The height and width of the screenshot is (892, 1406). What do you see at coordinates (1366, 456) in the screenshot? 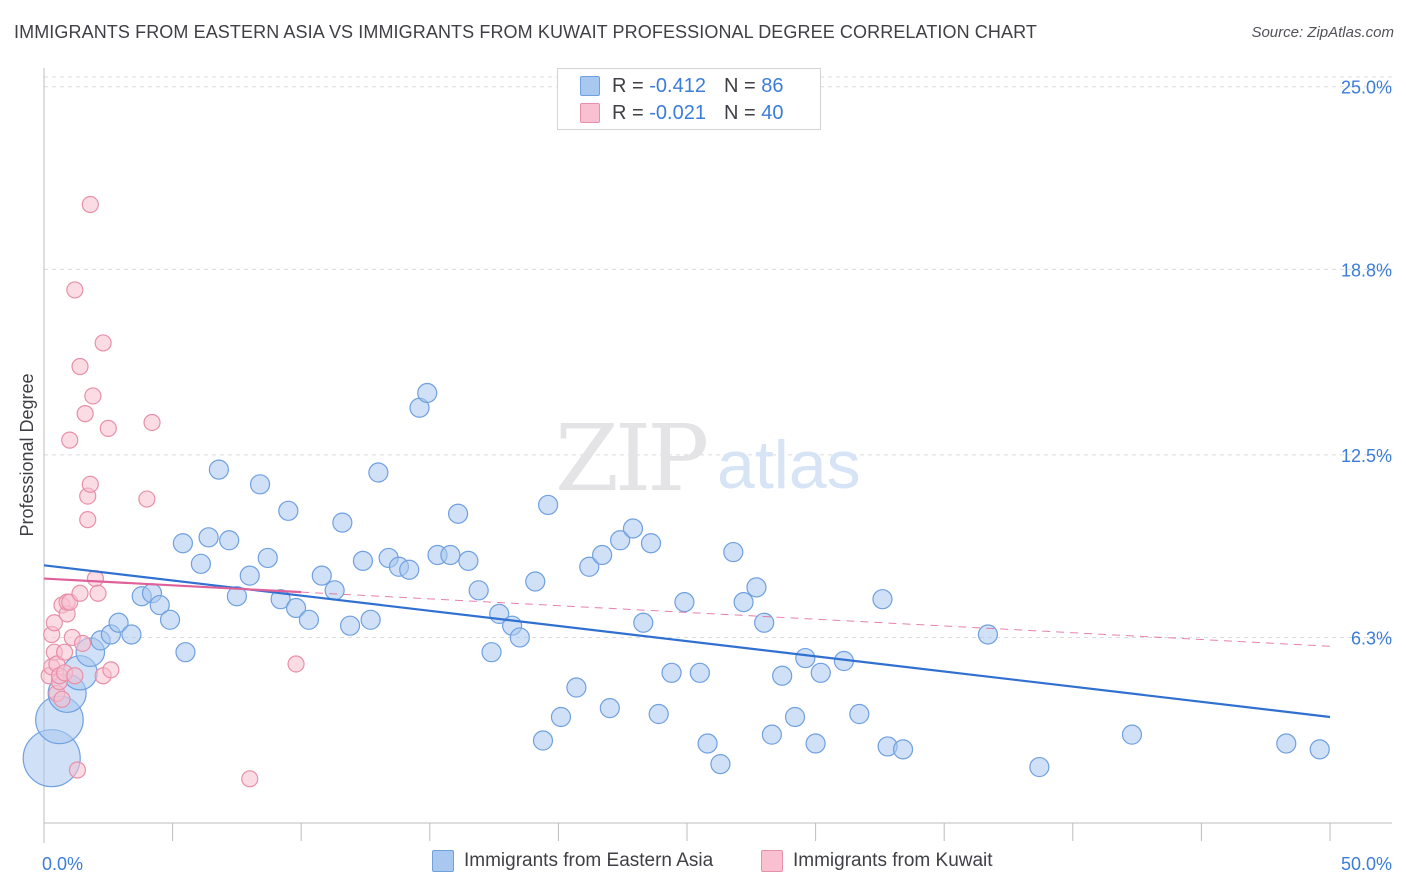
I see `y-tick-label: 12.5%` at bounding box center [1366, 456].